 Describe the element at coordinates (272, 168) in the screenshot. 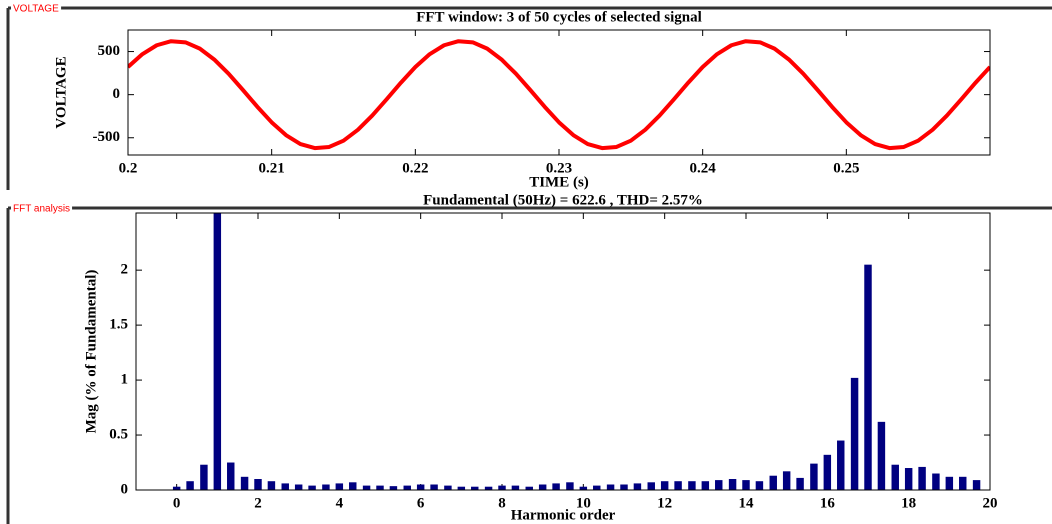

I see `x-tick-label: 0.21` at that location.